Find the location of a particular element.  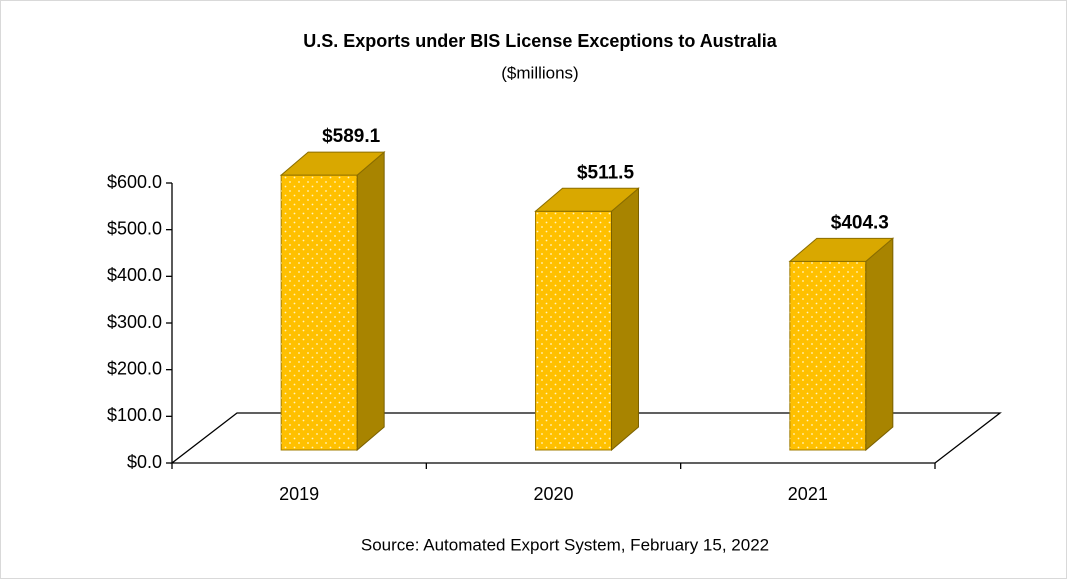

x-tick-label: 2020 is located at coordinates (553, 494).